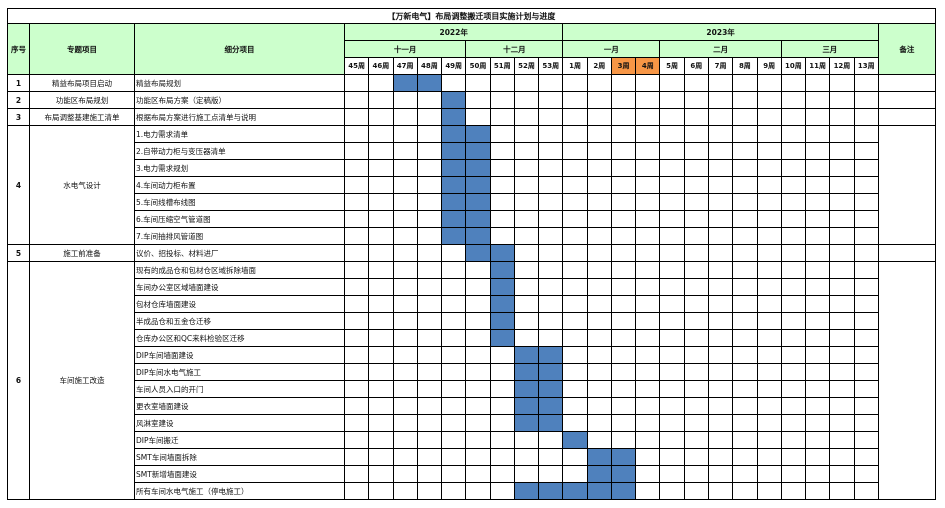  I want to click on task-subitem: 5.车间线槽布线图, so click(239, 202).